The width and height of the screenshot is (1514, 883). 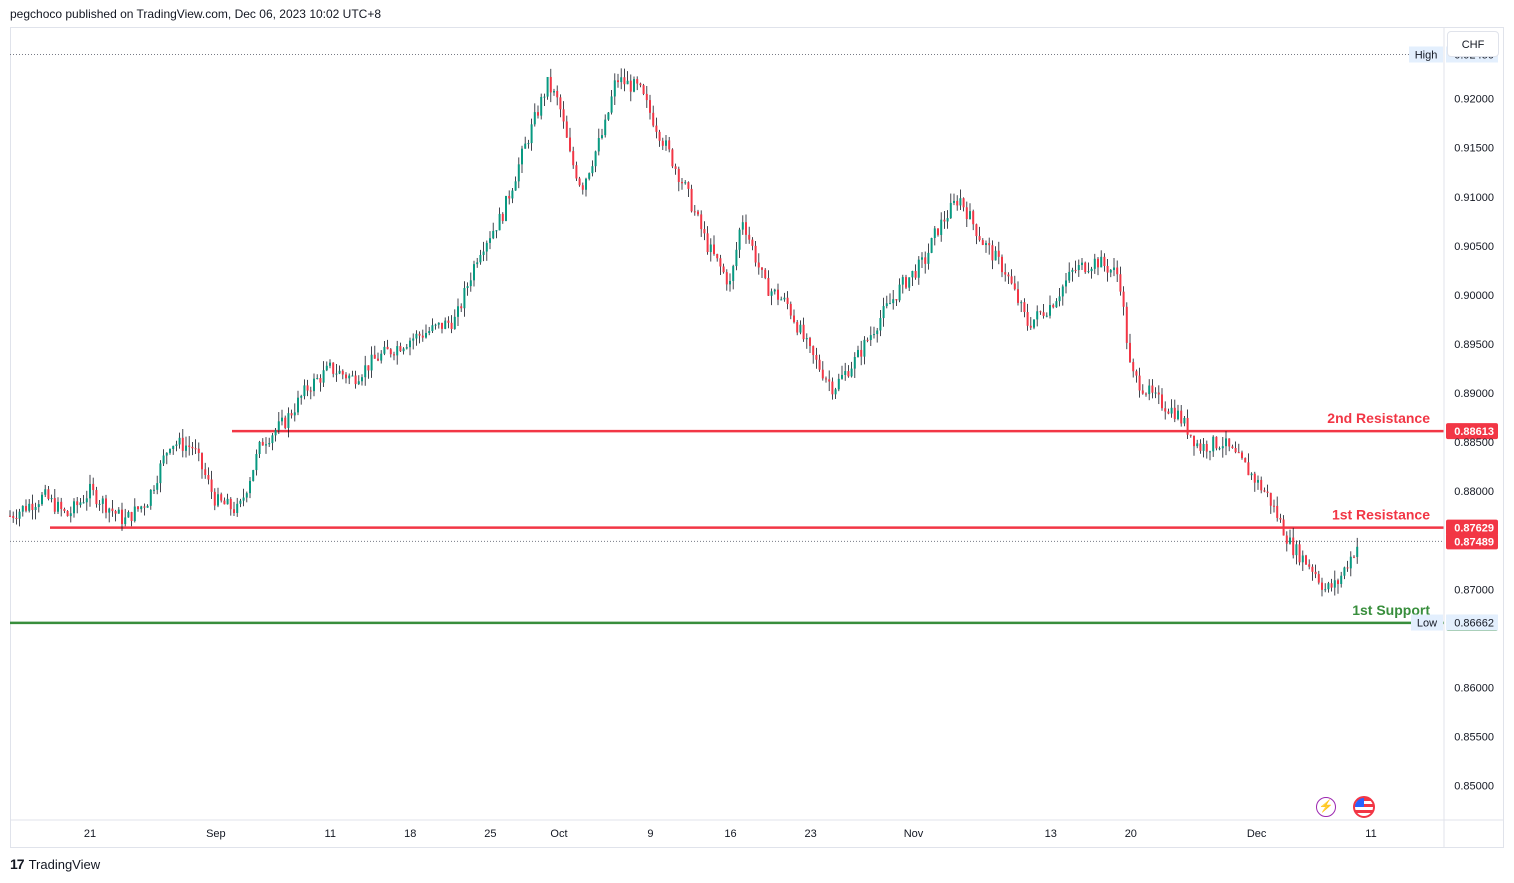 What do you see at coordinates (1474, 590) in the screenshot?
I see `y-tick-label: 0.87000` at bounding box center [1474, 590].